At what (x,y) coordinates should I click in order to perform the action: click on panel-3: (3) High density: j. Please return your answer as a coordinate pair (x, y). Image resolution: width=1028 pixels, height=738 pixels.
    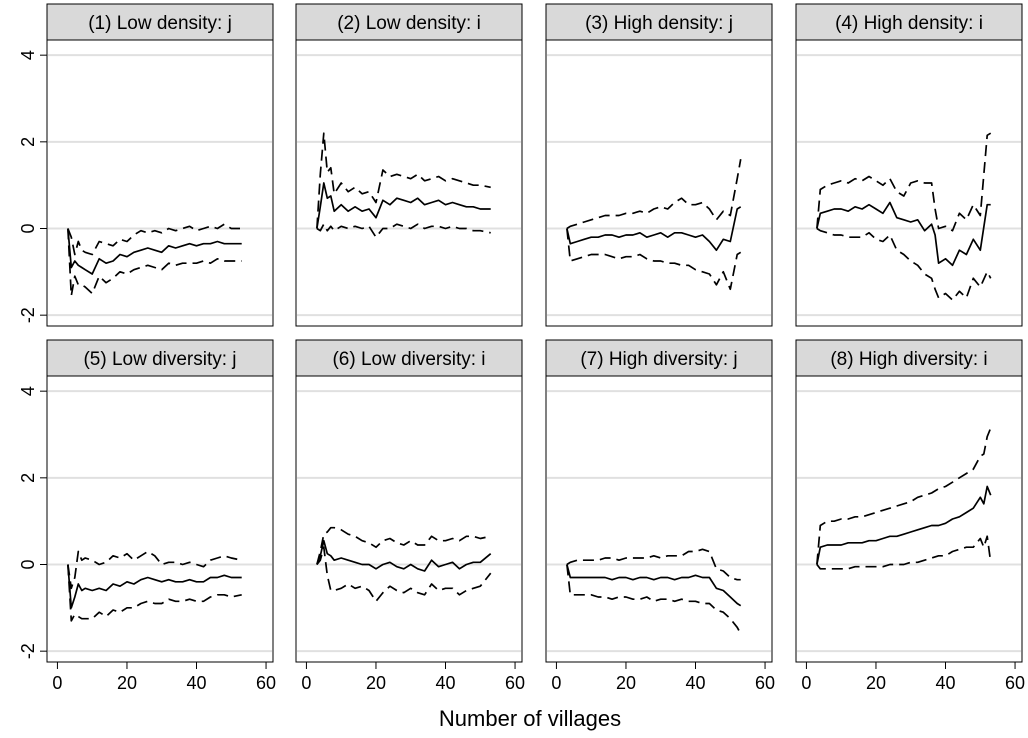
    Looking at the image, I should click on (659, 165).